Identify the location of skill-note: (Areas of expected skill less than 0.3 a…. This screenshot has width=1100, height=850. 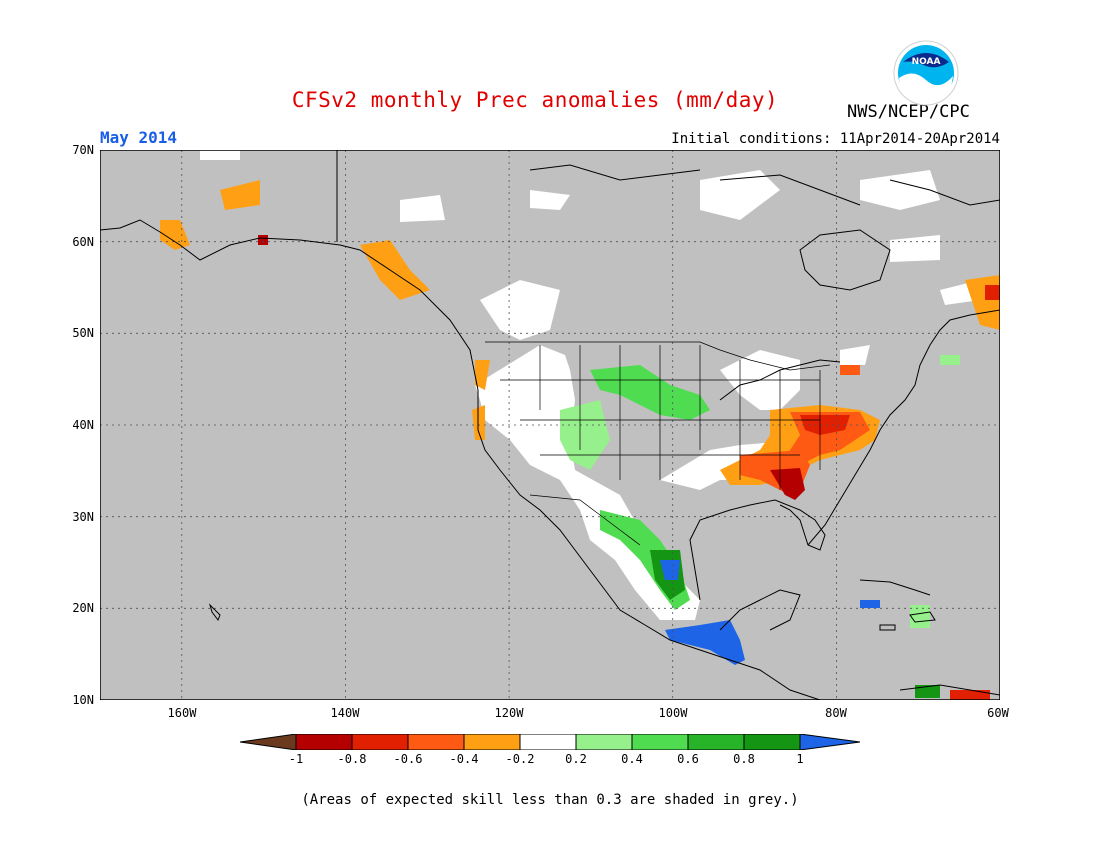
(550, 800).